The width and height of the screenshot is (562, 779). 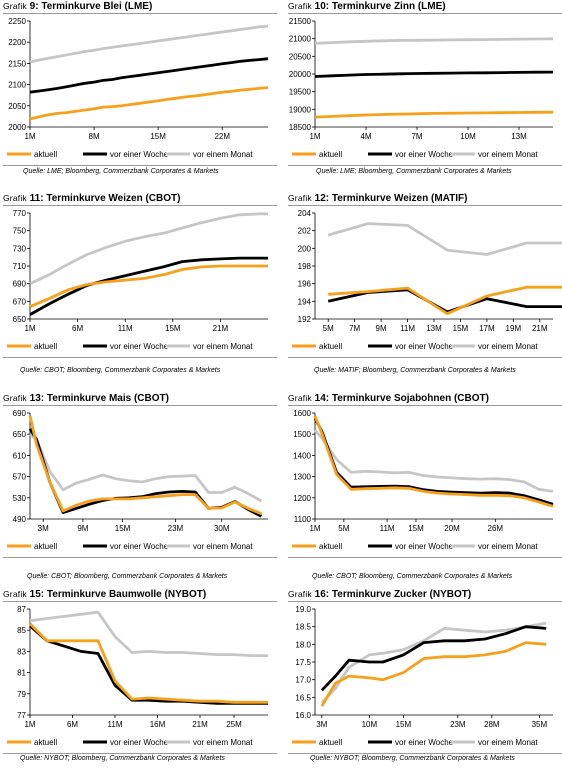 What do you see at coordinates (223, 154) in the screenshot?
I see `legend-label: vor einem Monat` at bounding box center [223, 154].